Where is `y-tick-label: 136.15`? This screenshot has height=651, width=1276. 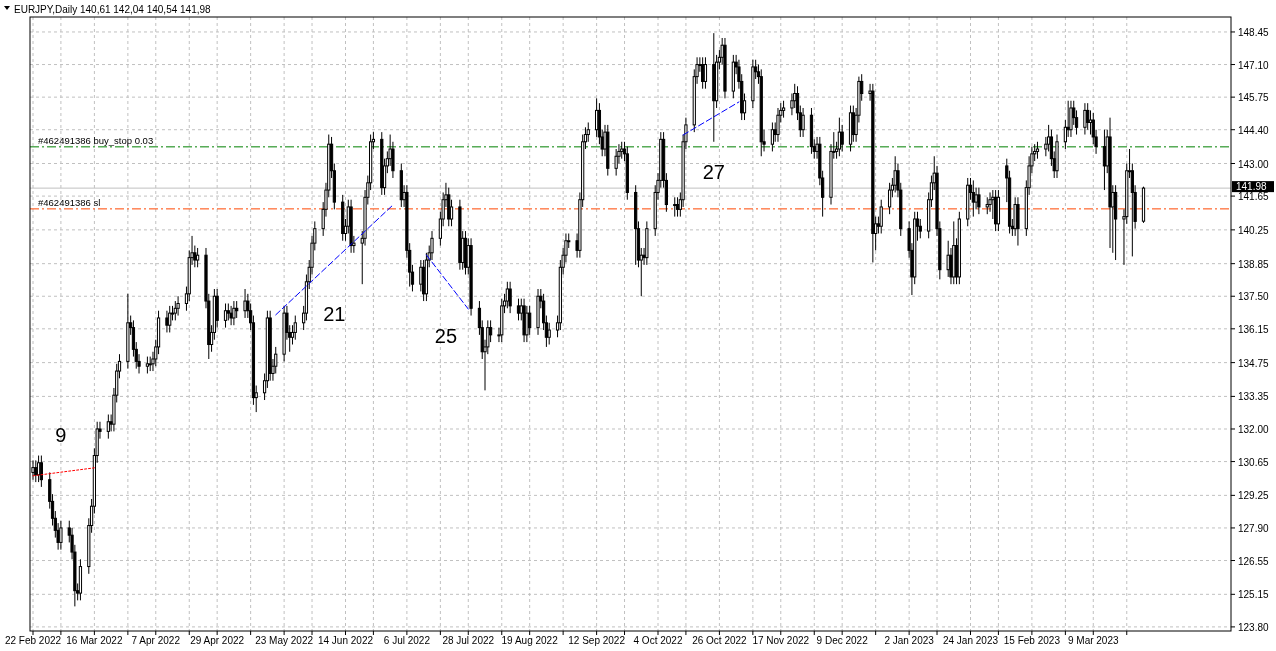
y-tick-label: 136.15 is located at coordinates (1254, 329).